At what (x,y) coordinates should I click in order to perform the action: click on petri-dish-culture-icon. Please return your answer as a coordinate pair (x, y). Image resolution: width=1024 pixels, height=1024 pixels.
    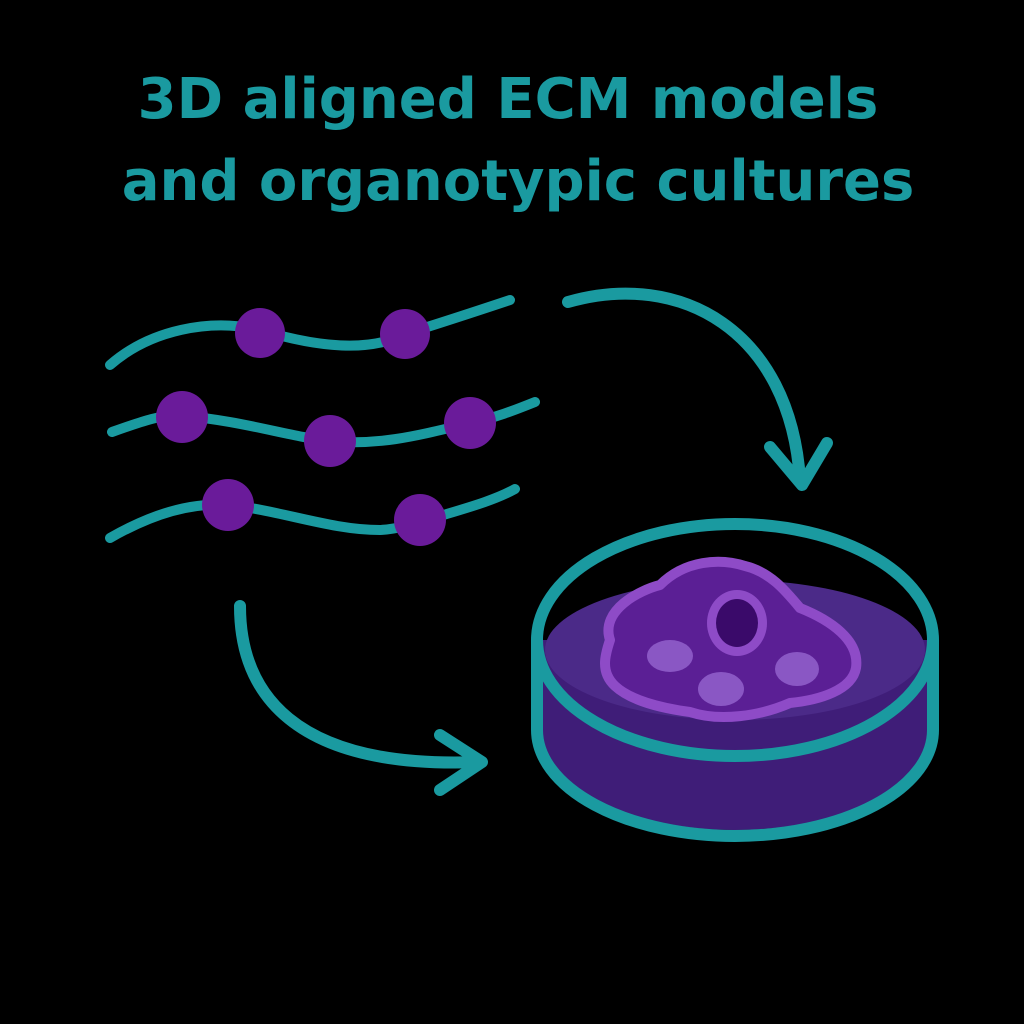
    Looking at the image, I should click on (735, 680).